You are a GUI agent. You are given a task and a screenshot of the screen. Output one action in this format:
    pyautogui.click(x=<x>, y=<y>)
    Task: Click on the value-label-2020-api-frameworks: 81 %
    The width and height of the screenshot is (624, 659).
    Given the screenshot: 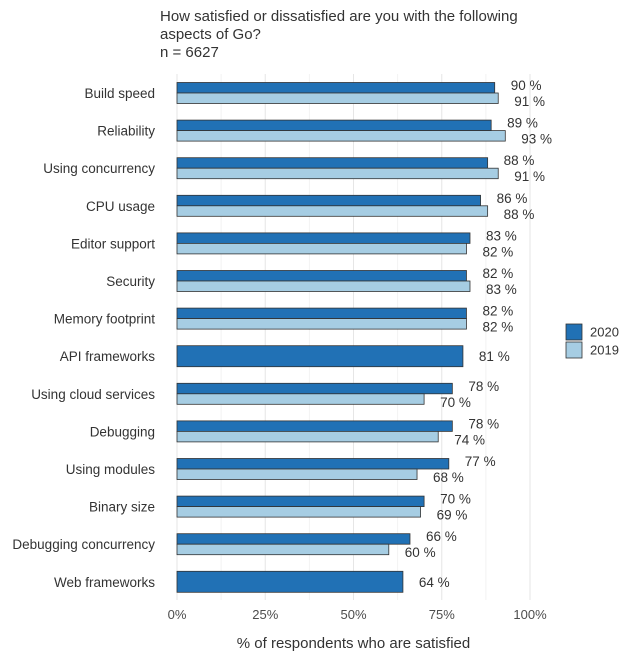 What is the action you would take?
    pyautogui.click(x=494, y=356)
    